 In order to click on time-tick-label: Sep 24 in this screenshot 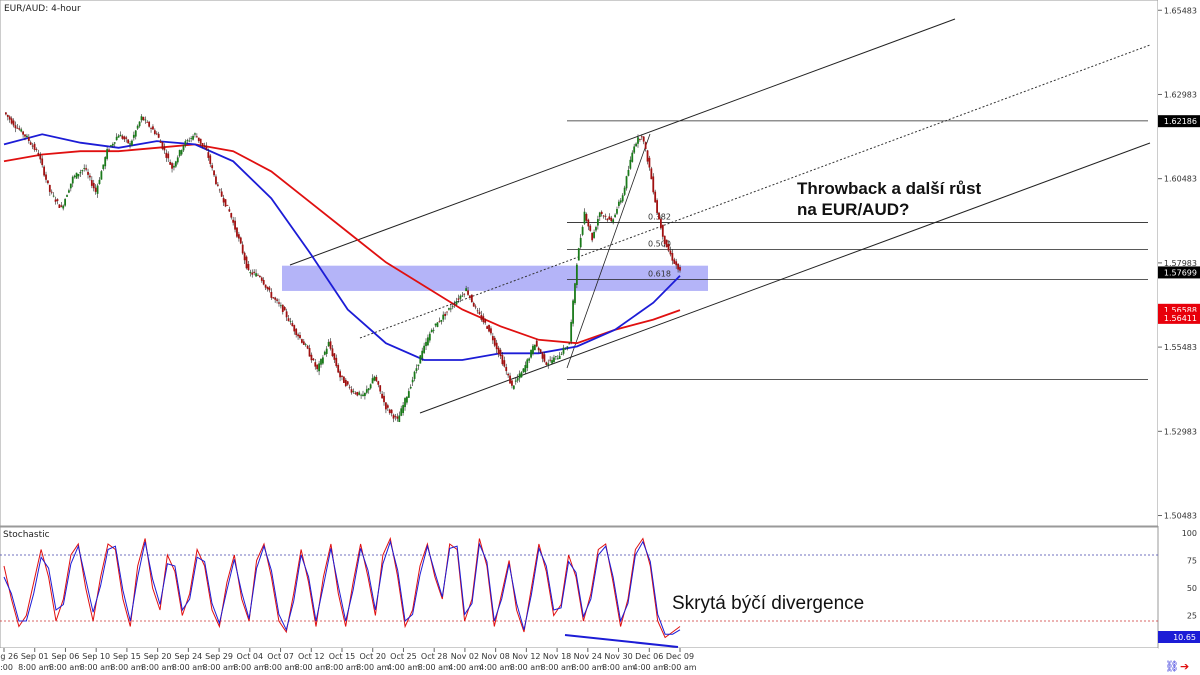, I will do `click(188, 656)`.